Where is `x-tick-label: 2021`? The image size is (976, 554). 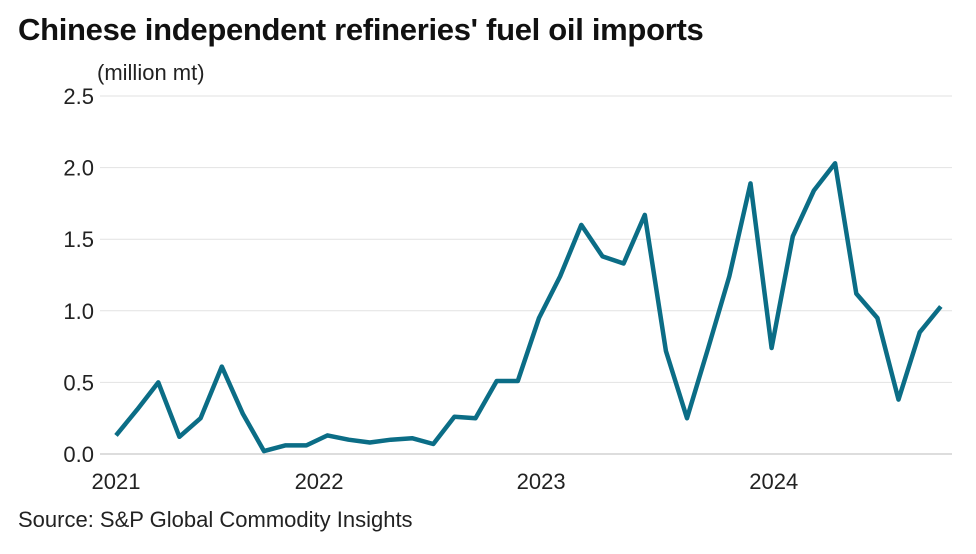
x-tick-label: 2021 is located at coordinates (116, 481).